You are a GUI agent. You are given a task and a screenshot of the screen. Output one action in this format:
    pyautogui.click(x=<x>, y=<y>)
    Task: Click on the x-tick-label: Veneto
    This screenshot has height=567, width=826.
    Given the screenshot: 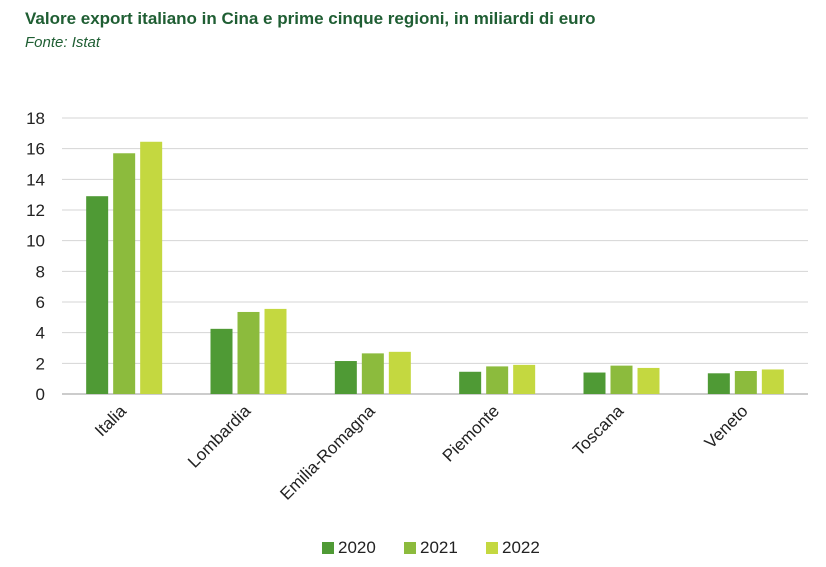 What is the action you would take?
    pyautogui.click(x=726, y=426)
    